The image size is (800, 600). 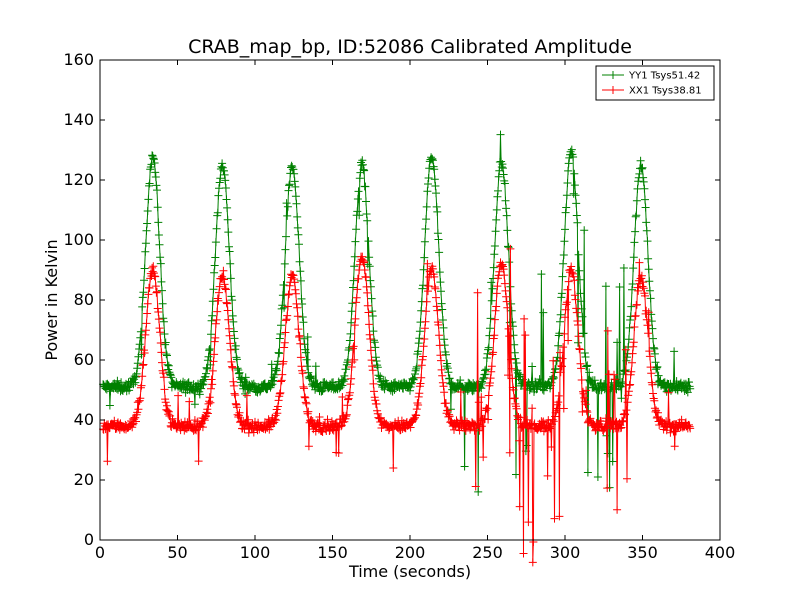 I want to click on x-tick-label: 400, so click(x=720, y=552).